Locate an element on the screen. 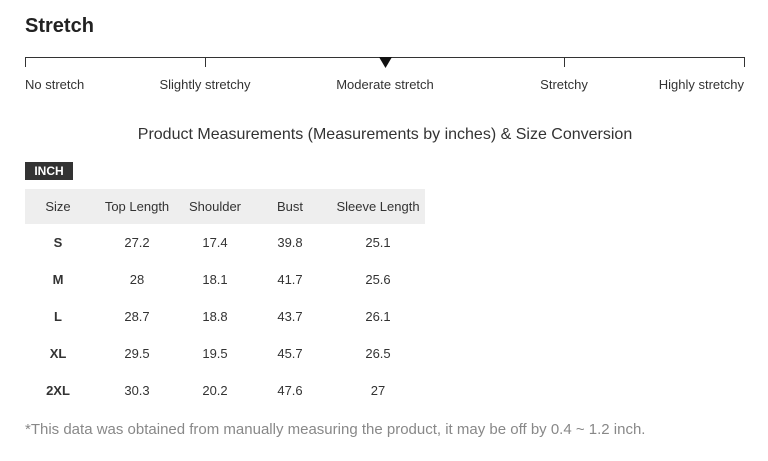  value-cell: 26.1 is located at coordinates (378, 316).